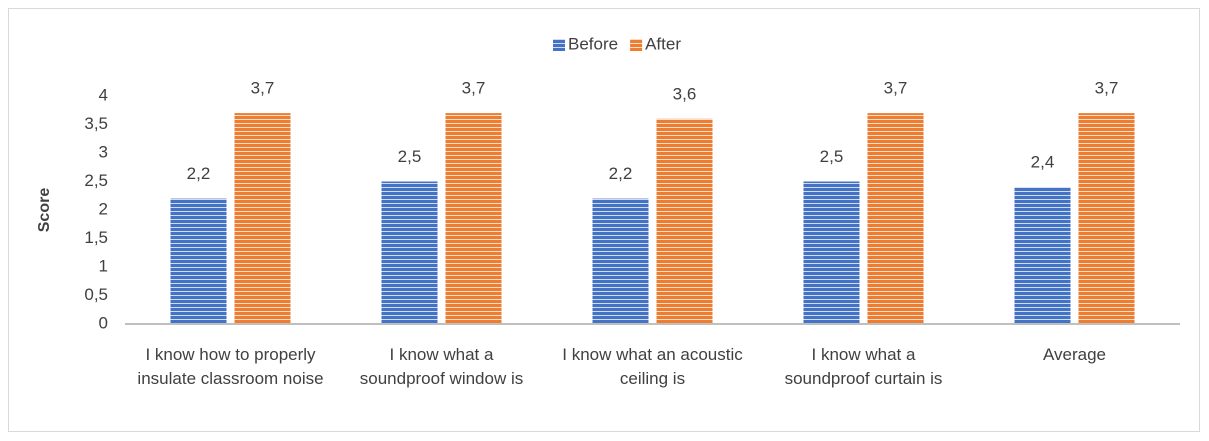  Describe the element at coordinates (1043, 162) in the screenshot. I see `data-label: 2,4` at that location.